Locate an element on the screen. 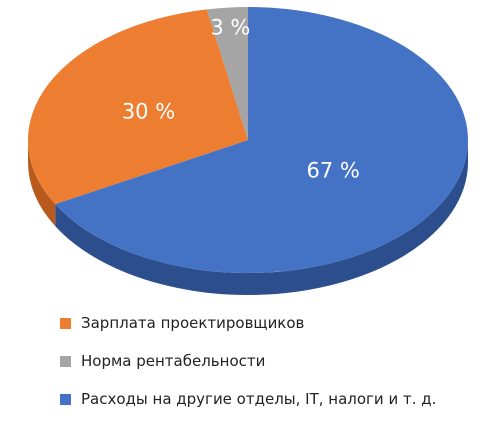 This screenshot has height=426, width=500. legend-swatch-profit-margin is located at coordinates (65, 361).